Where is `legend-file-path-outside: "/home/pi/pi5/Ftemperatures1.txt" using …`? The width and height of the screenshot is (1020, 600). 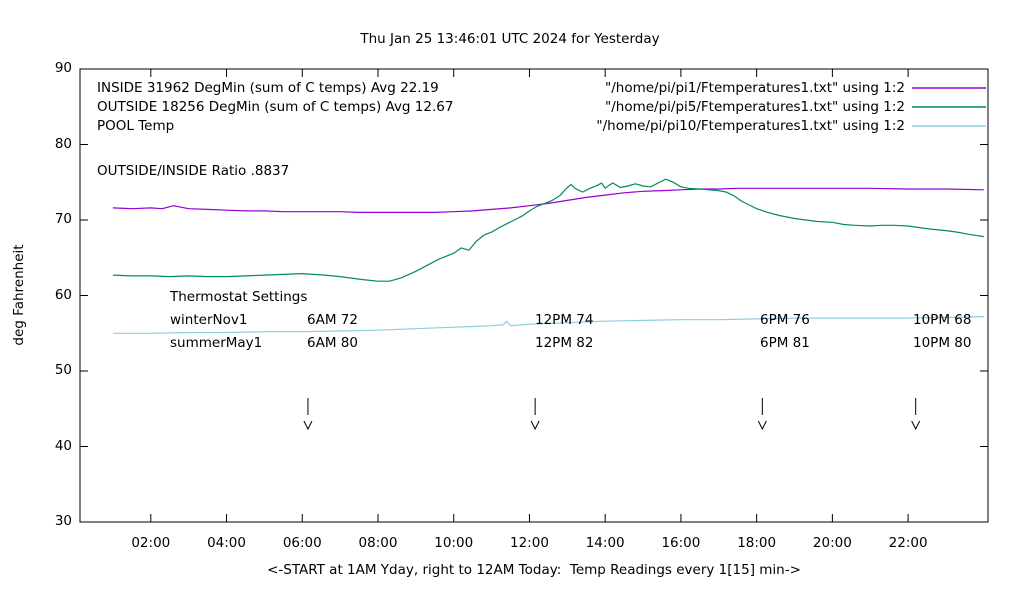 legend-file-path-outside: "/home/pi/pi5/Ftemperatures1.txt" using … is located at coordinates (755, 107).